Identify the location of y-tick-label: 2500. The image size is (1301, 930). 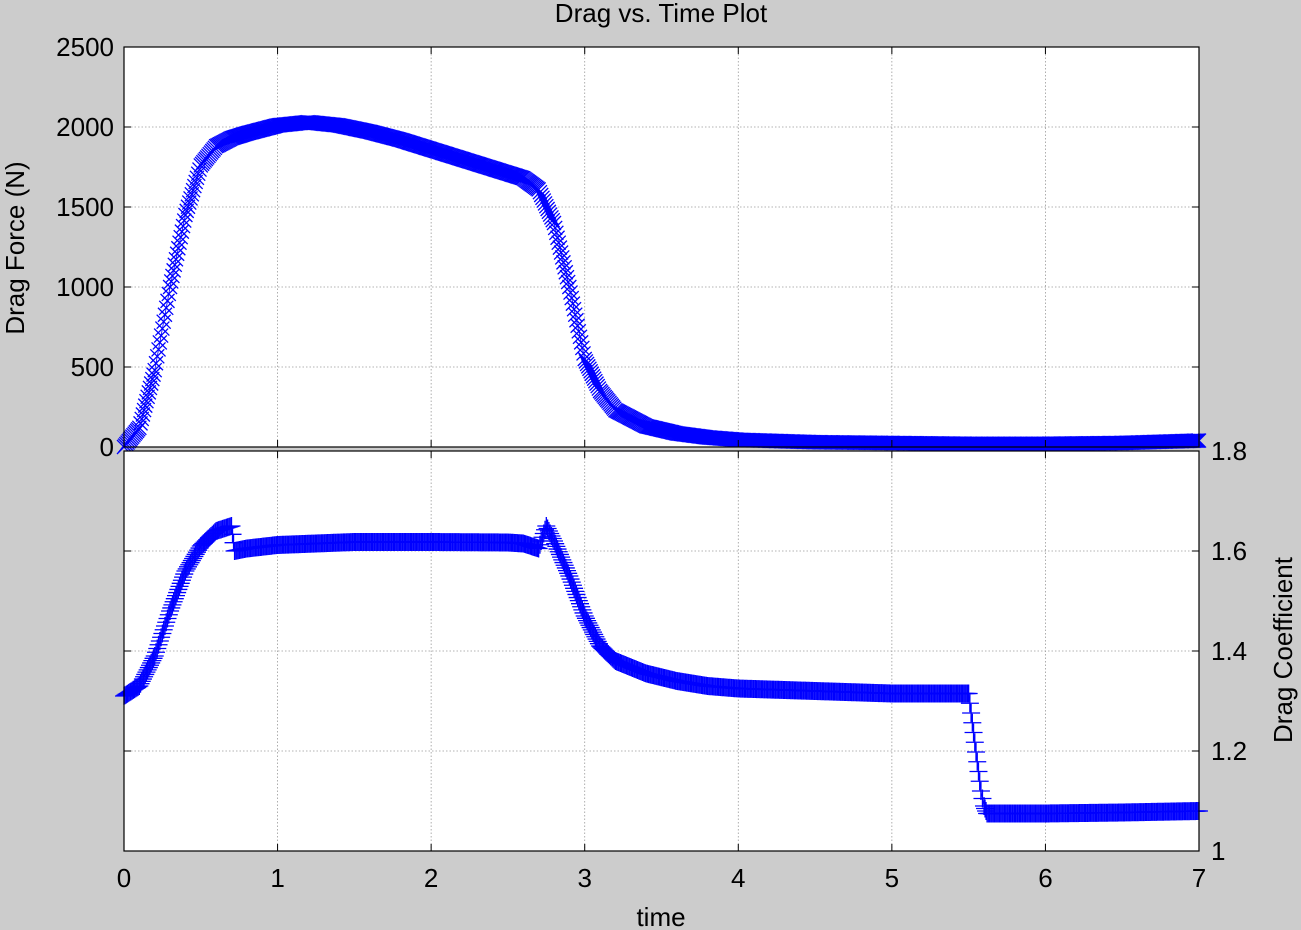
(85, 47).